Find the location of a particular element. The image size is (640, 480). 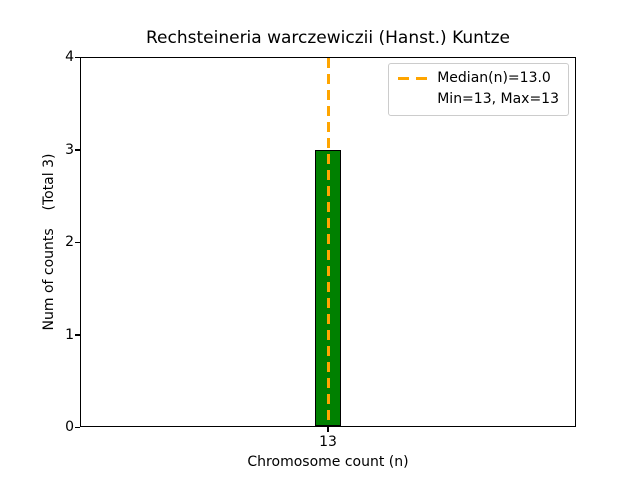

legend: Median(n)=13.0 Min=13, Max=13 is located at coordinates (478, 89).